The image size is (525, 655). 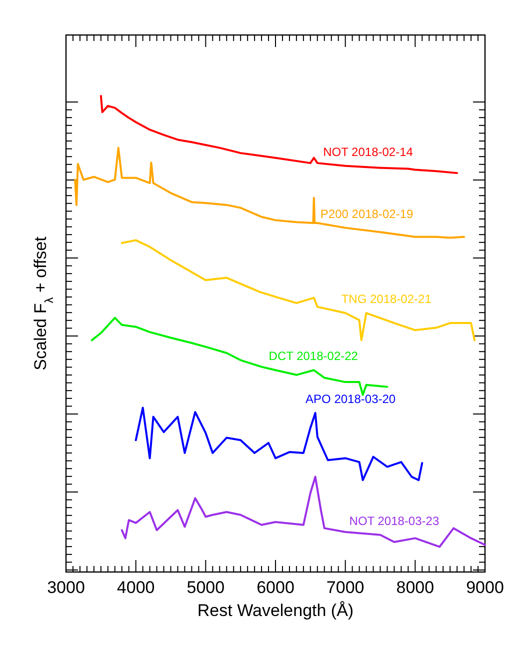 What do you see at coordinates (275, 610) in the screenshot?
I see `x-axis-title: Rest Wavelength (Å)` at bounding box center [275, 610].